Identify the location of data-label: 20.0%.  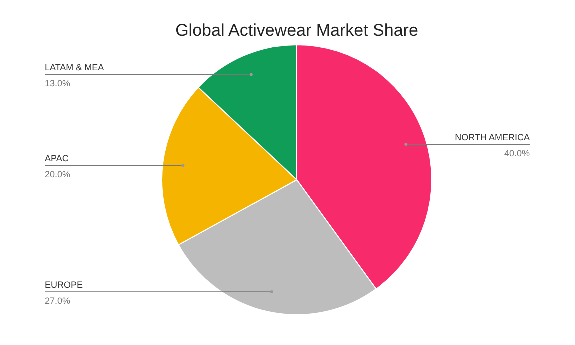
(58, 175).